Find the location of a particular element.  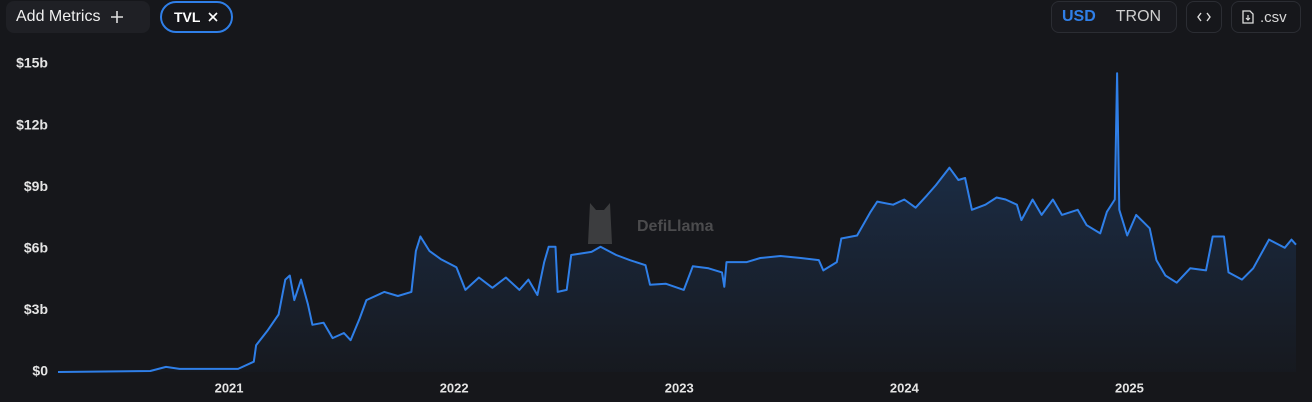

y-tick-label: $15b is located at coordinates (32, 63).